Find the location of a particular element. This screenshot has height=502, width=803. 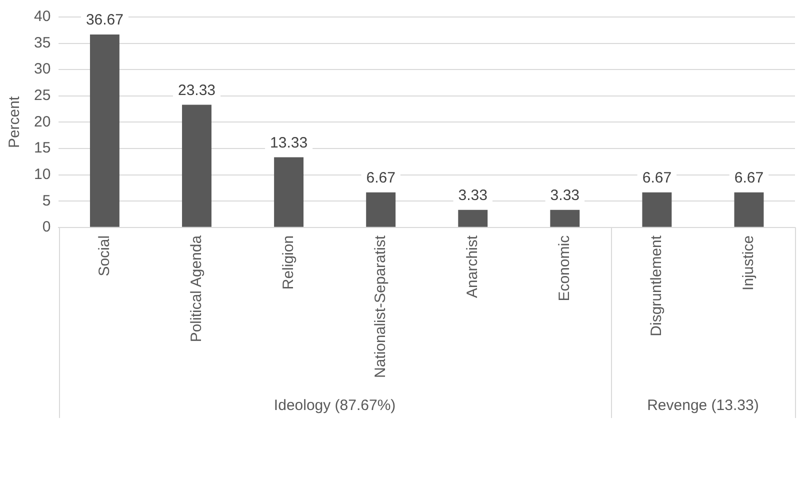

y-axis-title: Percent is located at coordinates (15, 122).